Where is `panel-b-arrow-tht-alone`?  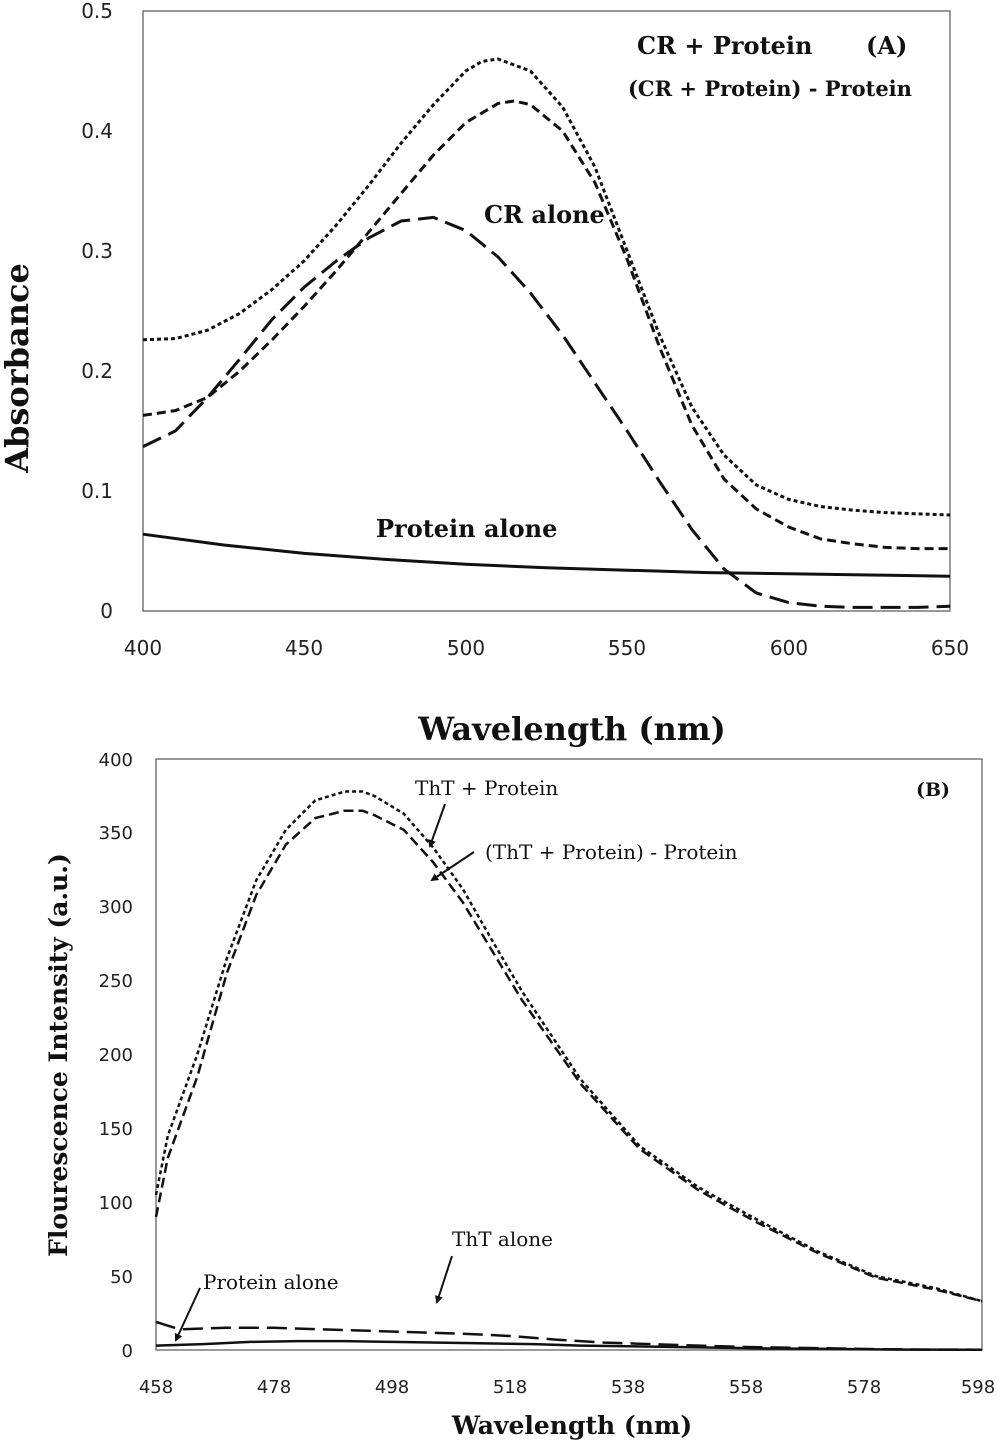
panel-b-arrow-tht-alone is located at coordinates (444, 1279).